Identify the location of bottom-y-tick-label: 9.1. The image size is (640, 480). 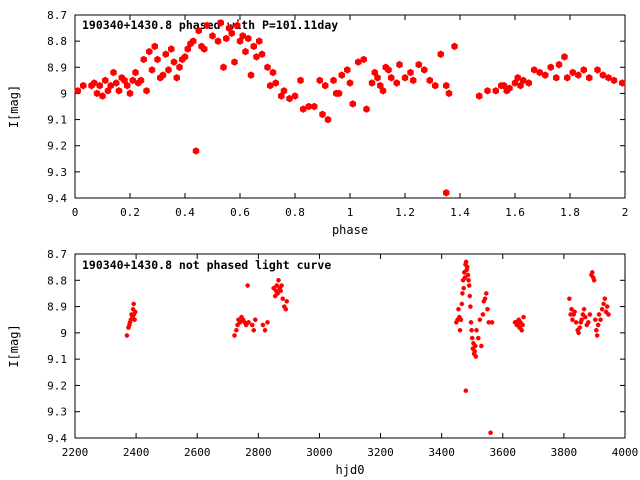
(57, 359).